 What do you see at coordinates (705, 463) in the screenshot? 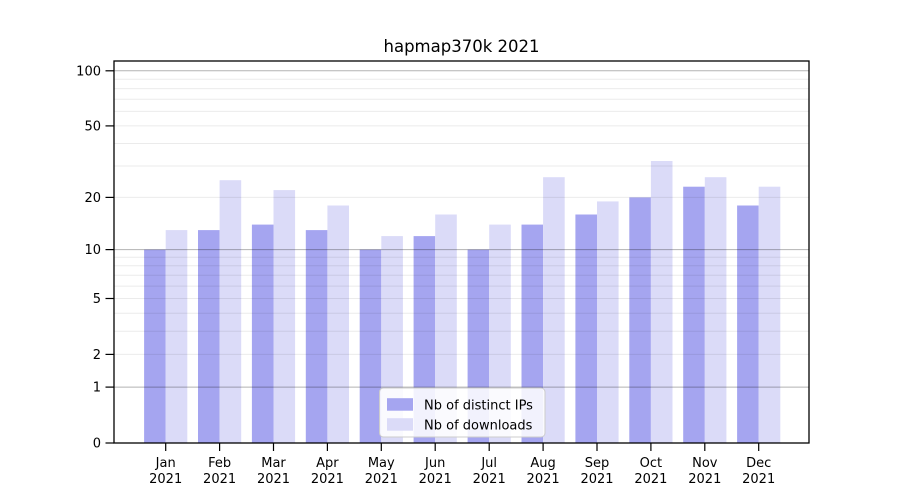
I see `x-tick-label-month: Nov` at bounding box center [705, 463].